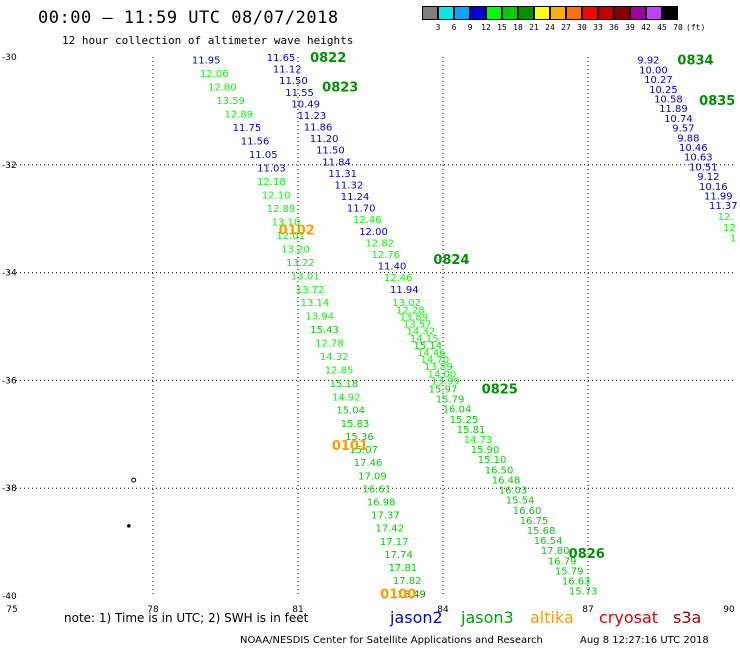 This screenshot has width=740, height=650. Describe the element at coordinates (555, 551) in the screenshot. I see `wave-height-value: 17.80` at that location.